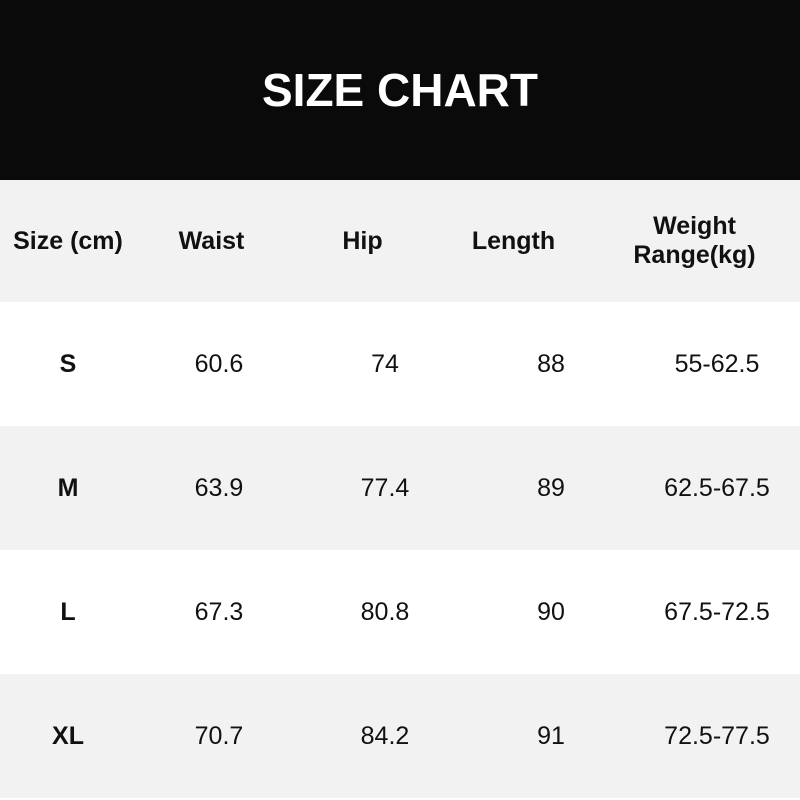 This screenshot has height=800, width=800. Describe the element at coordinates (68, 363) in the screenshot. I see `table-cell: S` at that location.